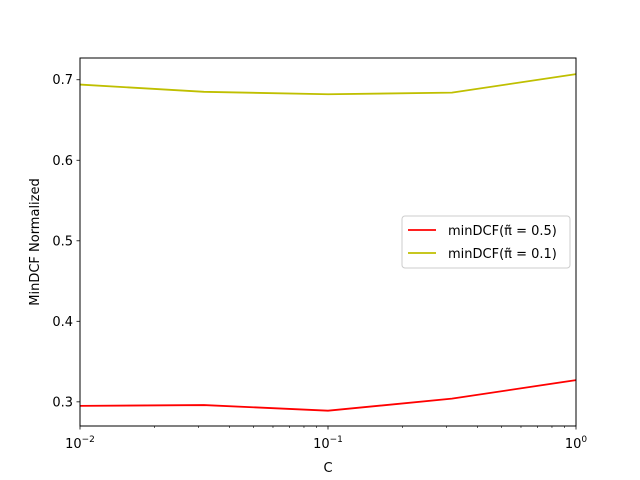 This screenshot has height=480, width=640. I want to click on legend-label: minDCF(π̃ = 0.1), so click(502, 254).